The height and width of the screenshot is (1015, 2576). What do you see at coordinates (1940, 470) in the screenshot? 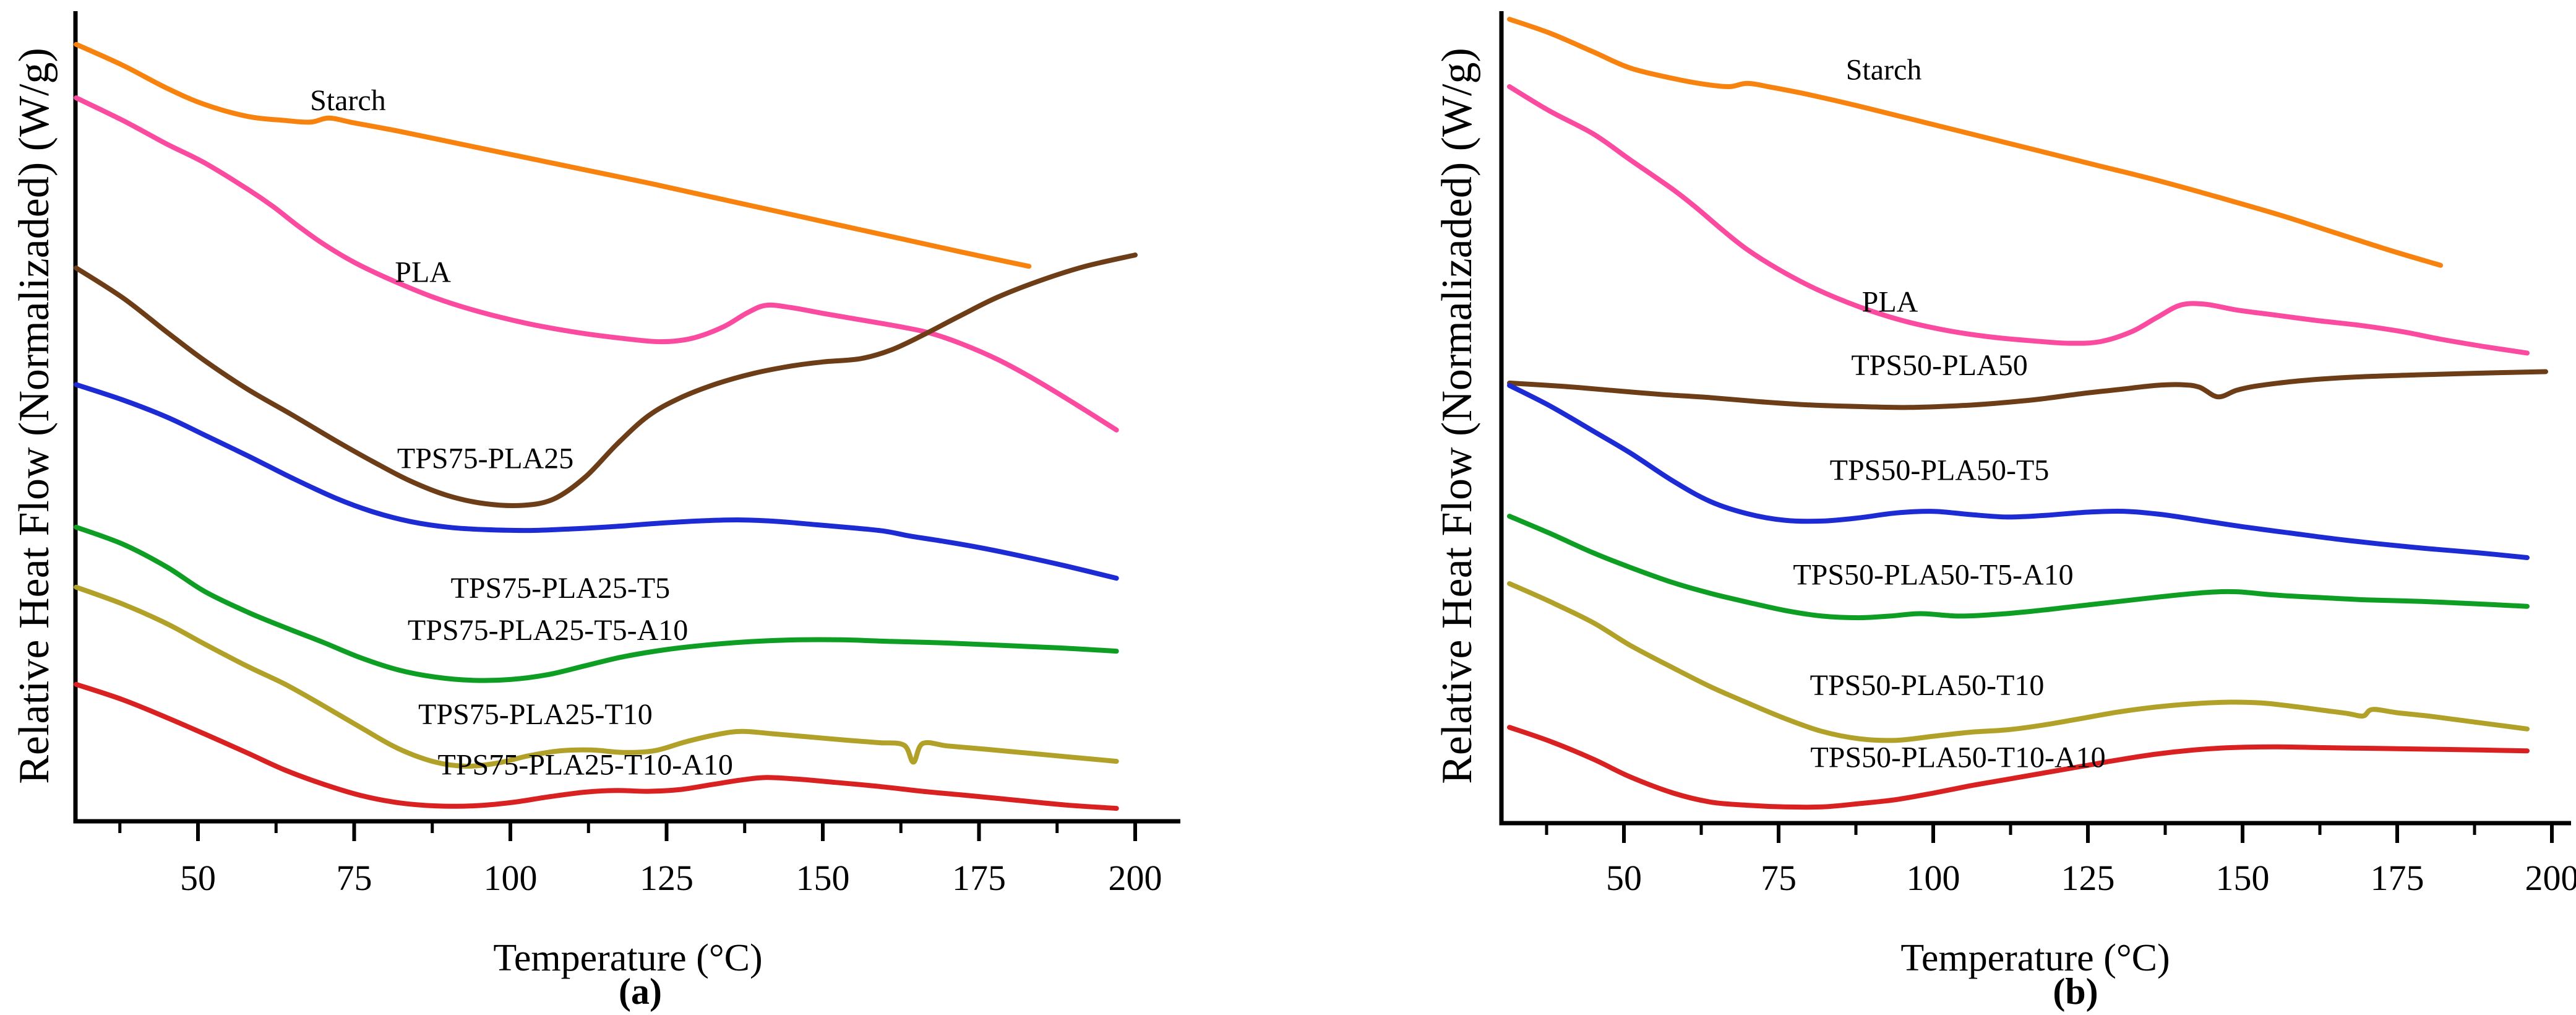
I see `series-label-tps50-pla50-t5-b: TPS50-PLA50-T5` at bounding box center [1940, 470].